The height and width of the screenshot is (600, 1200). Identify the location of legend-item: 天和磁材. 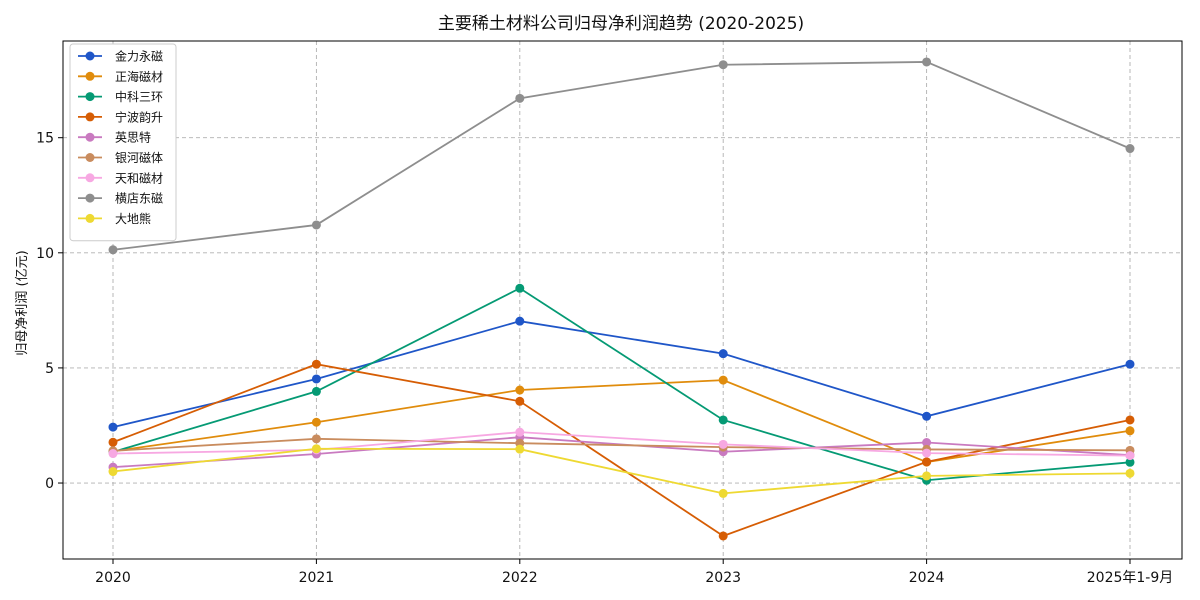
(120, 177).